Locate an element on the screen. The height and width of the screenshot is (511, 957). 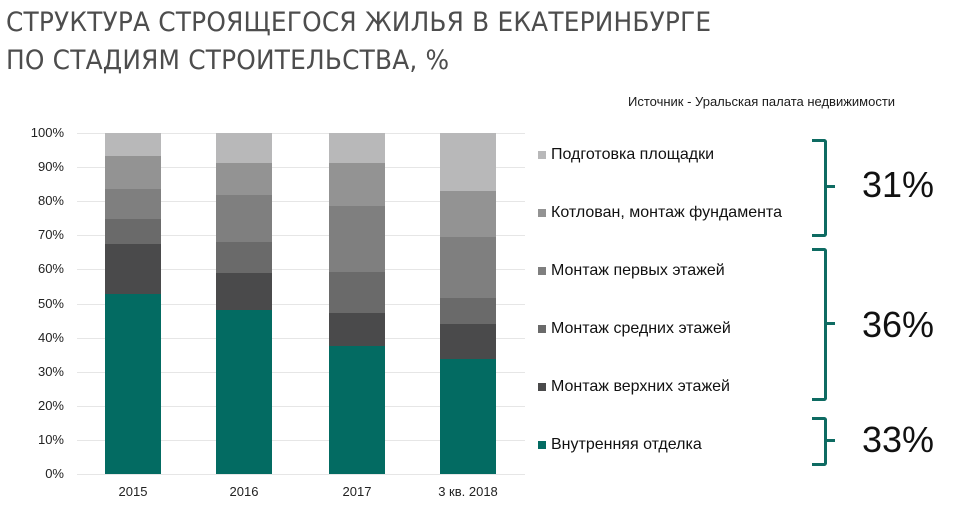
x-tick-label: 3 кв. 2018 is located at coordinates (468, 491).